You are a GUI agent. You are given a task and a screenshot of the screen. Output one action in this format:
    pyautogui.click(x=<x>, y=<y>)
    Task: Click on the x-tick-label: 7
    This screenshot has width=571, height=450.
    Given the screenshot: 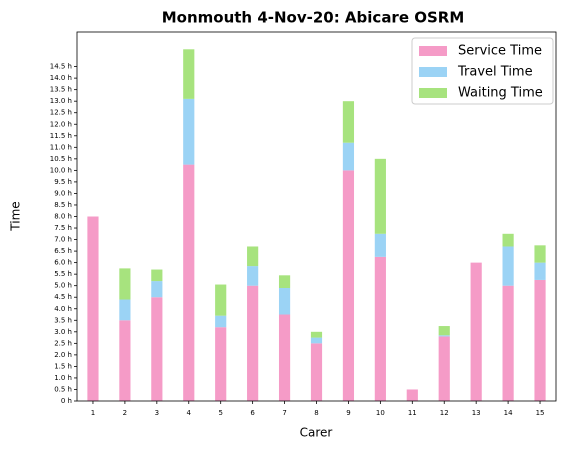 What is the action you would take?
    pyautogui.click(x=284, y=413)
    